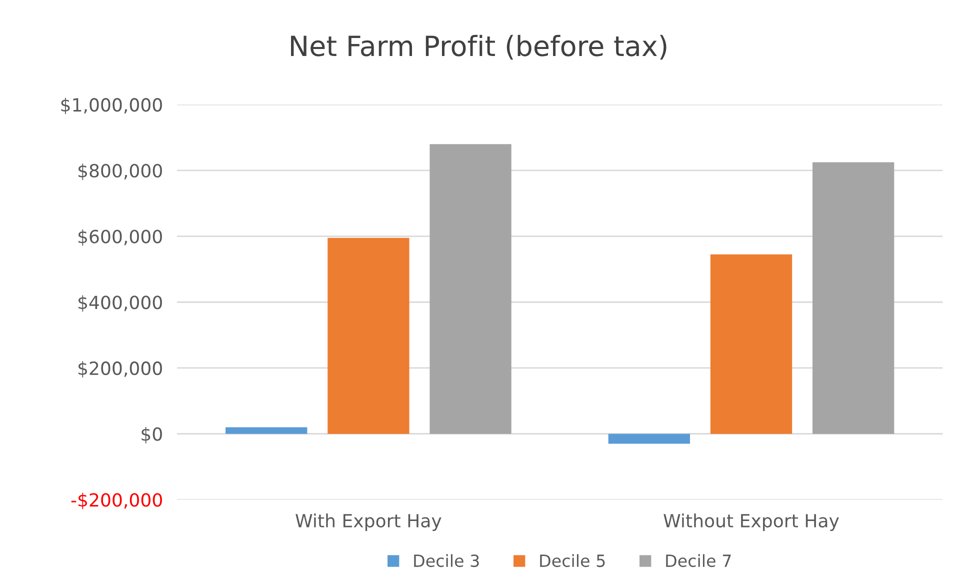 The width and height of the screenshot is (957, 581). Describe the element at coordinates (572, 561) in the screenshot. I see `legend-label: Decile 5` at that location.